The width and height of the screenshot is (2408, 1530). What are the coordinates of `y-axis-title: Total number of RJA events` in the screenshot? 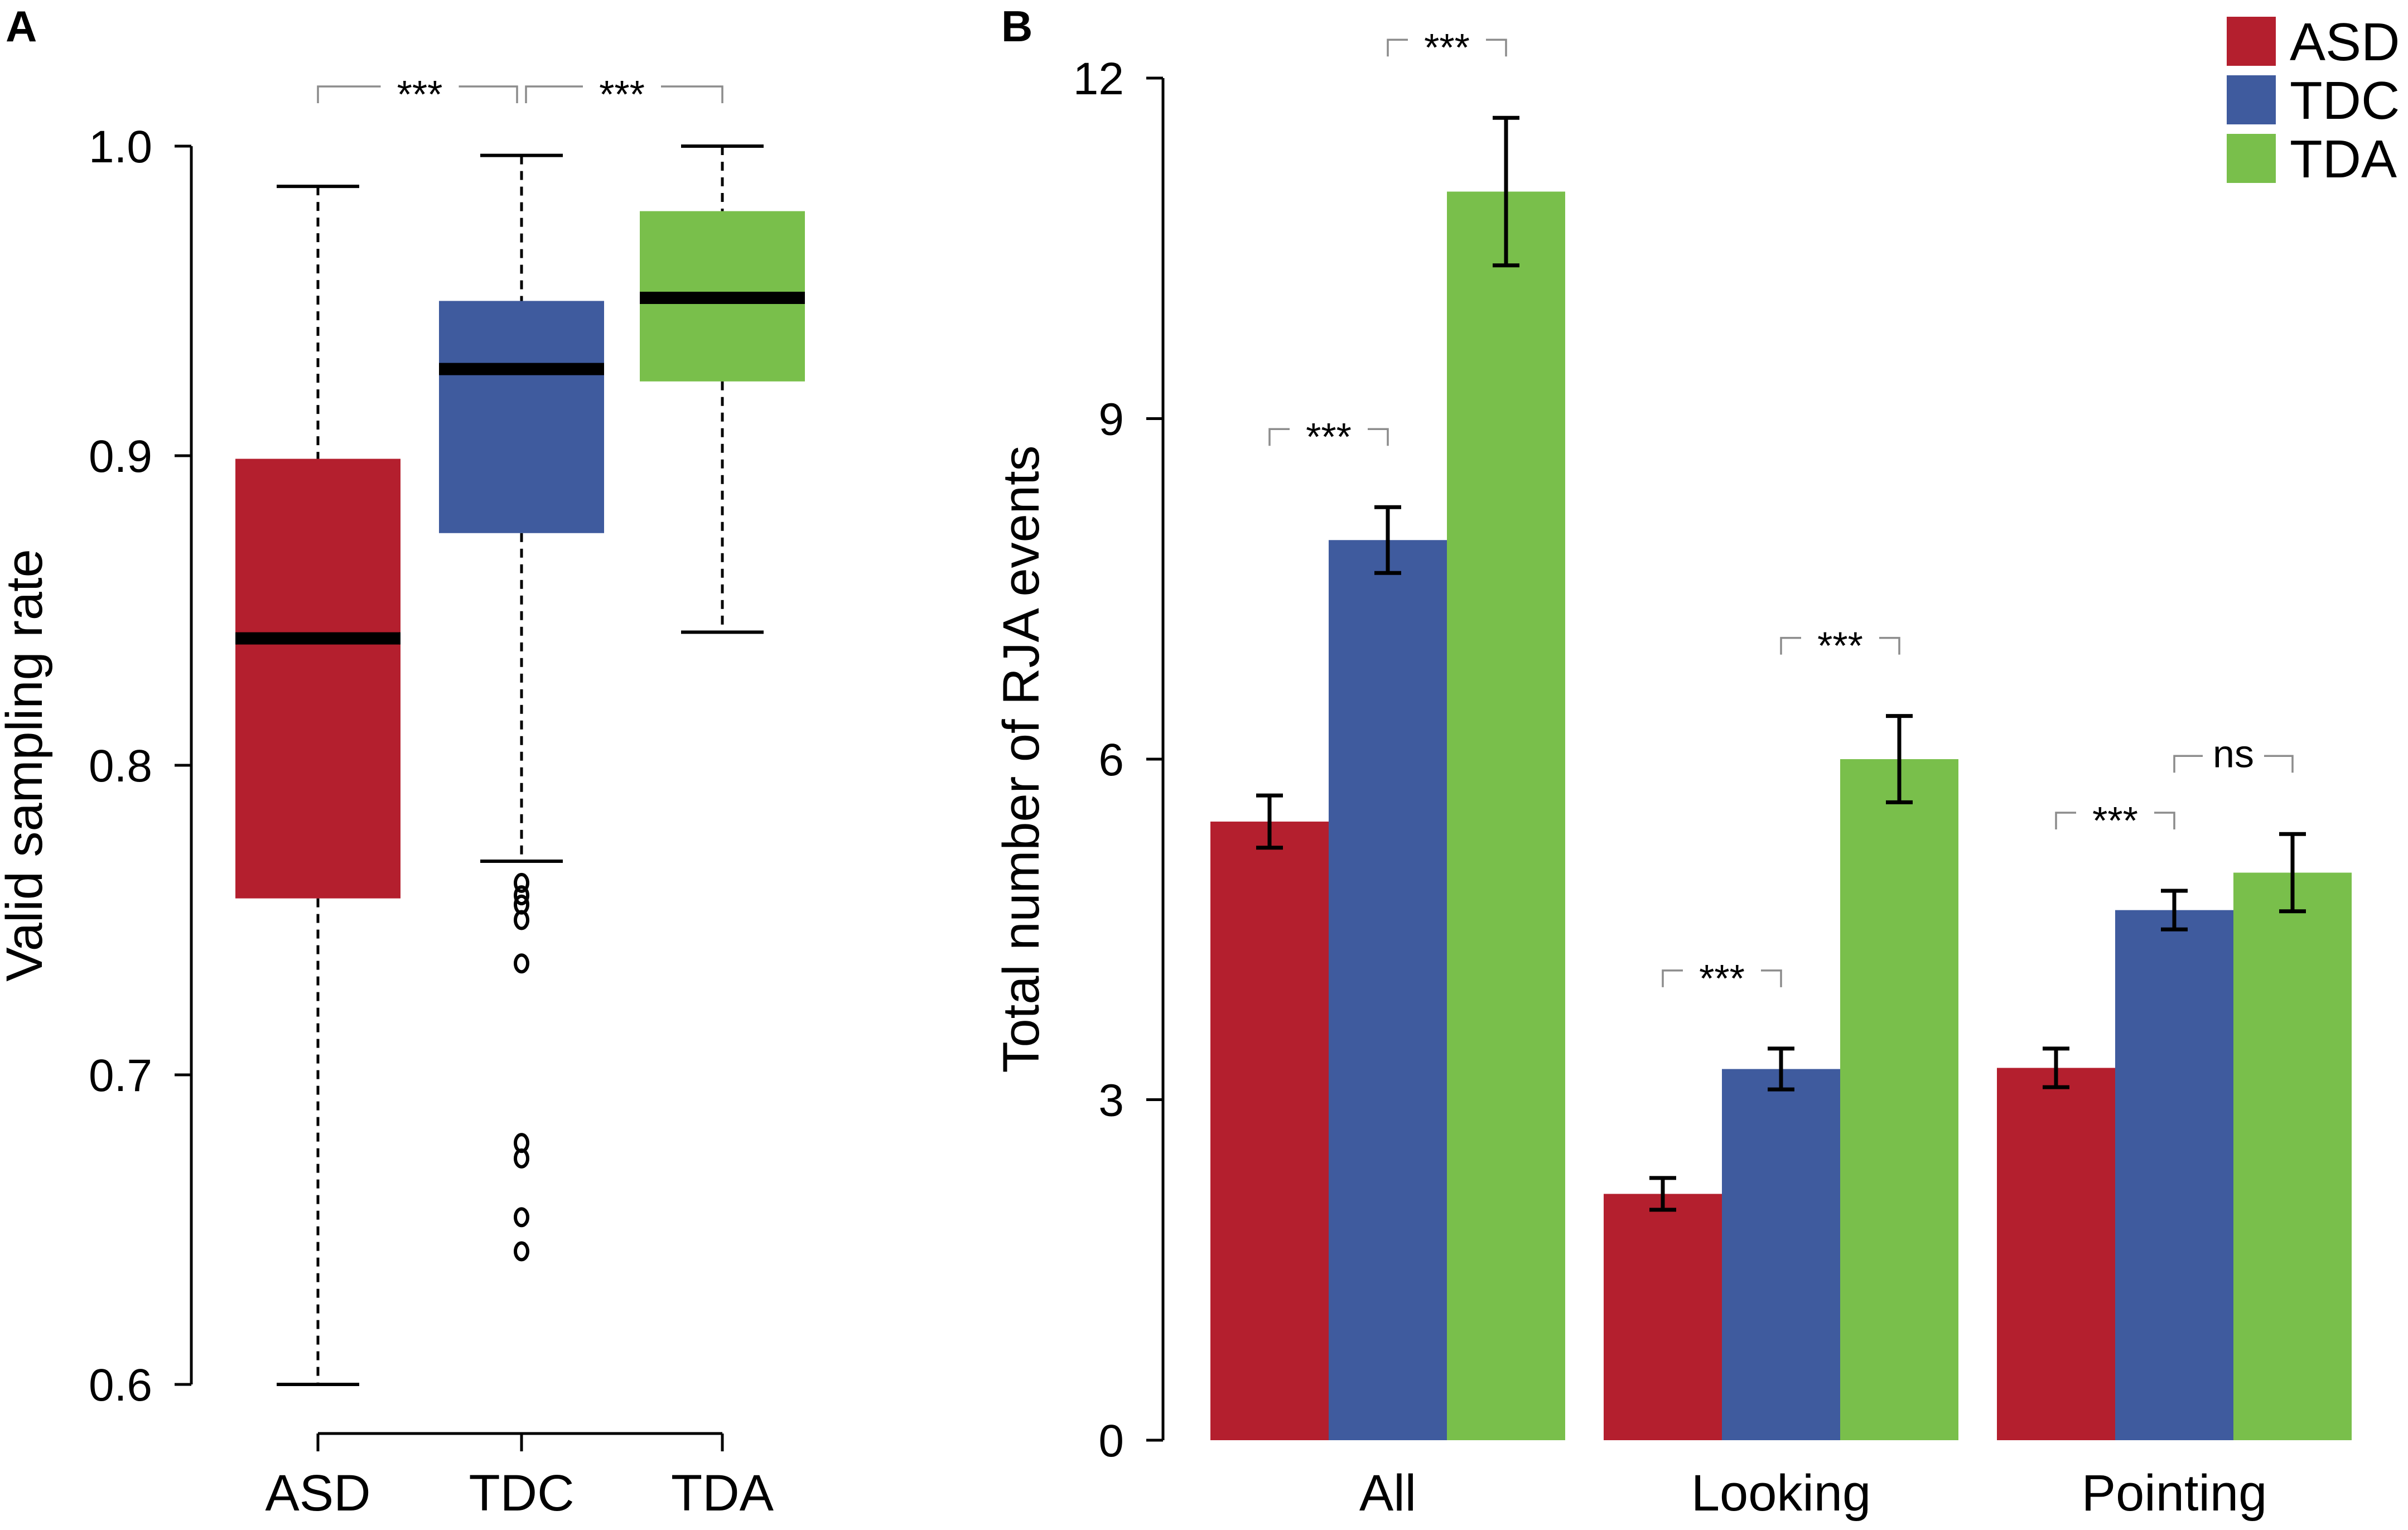 It's located at (1021, 759).